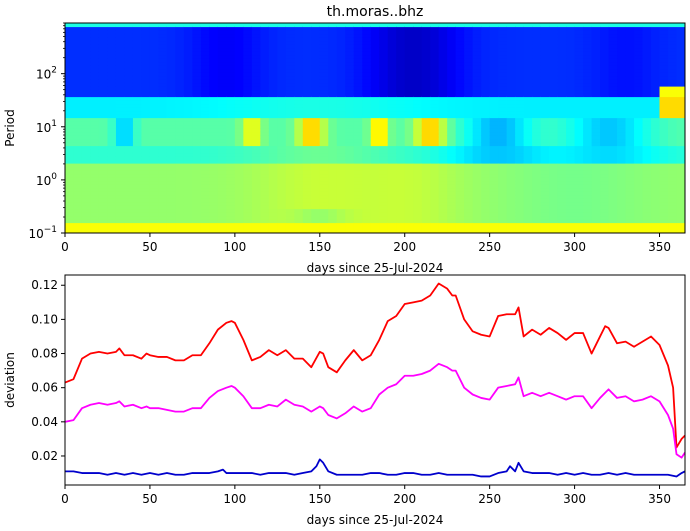  What do you see at coordinates (341, 91) in the screenshot?
I see `heatmap-cell-1960` at bounding box center [341, 91].